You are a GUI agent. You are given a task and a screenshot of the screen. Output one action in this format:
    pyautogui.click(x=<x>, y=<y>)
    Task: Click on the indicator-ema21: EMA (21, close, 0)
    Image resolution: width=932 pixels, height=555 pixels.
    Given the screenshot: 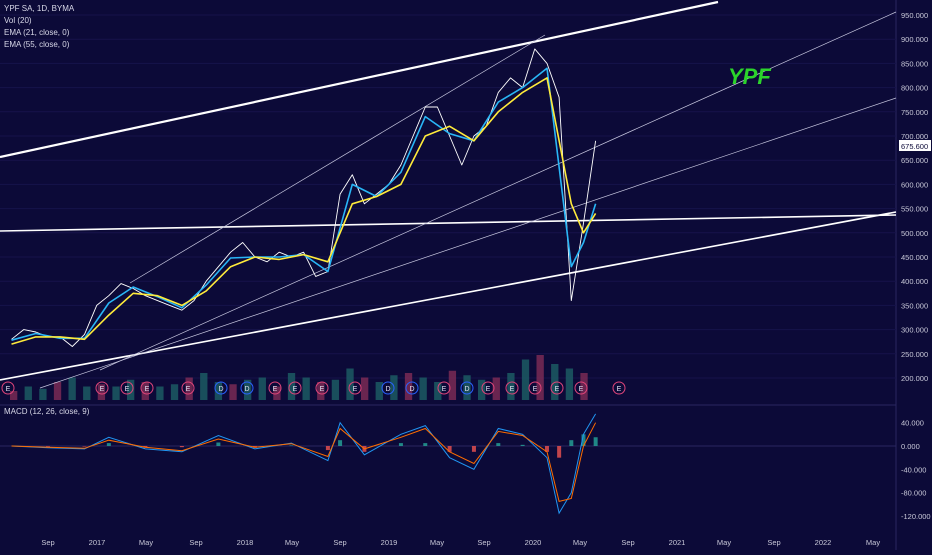 What is the action you would take?
    pyautogui.click(x=37, y=32)
    